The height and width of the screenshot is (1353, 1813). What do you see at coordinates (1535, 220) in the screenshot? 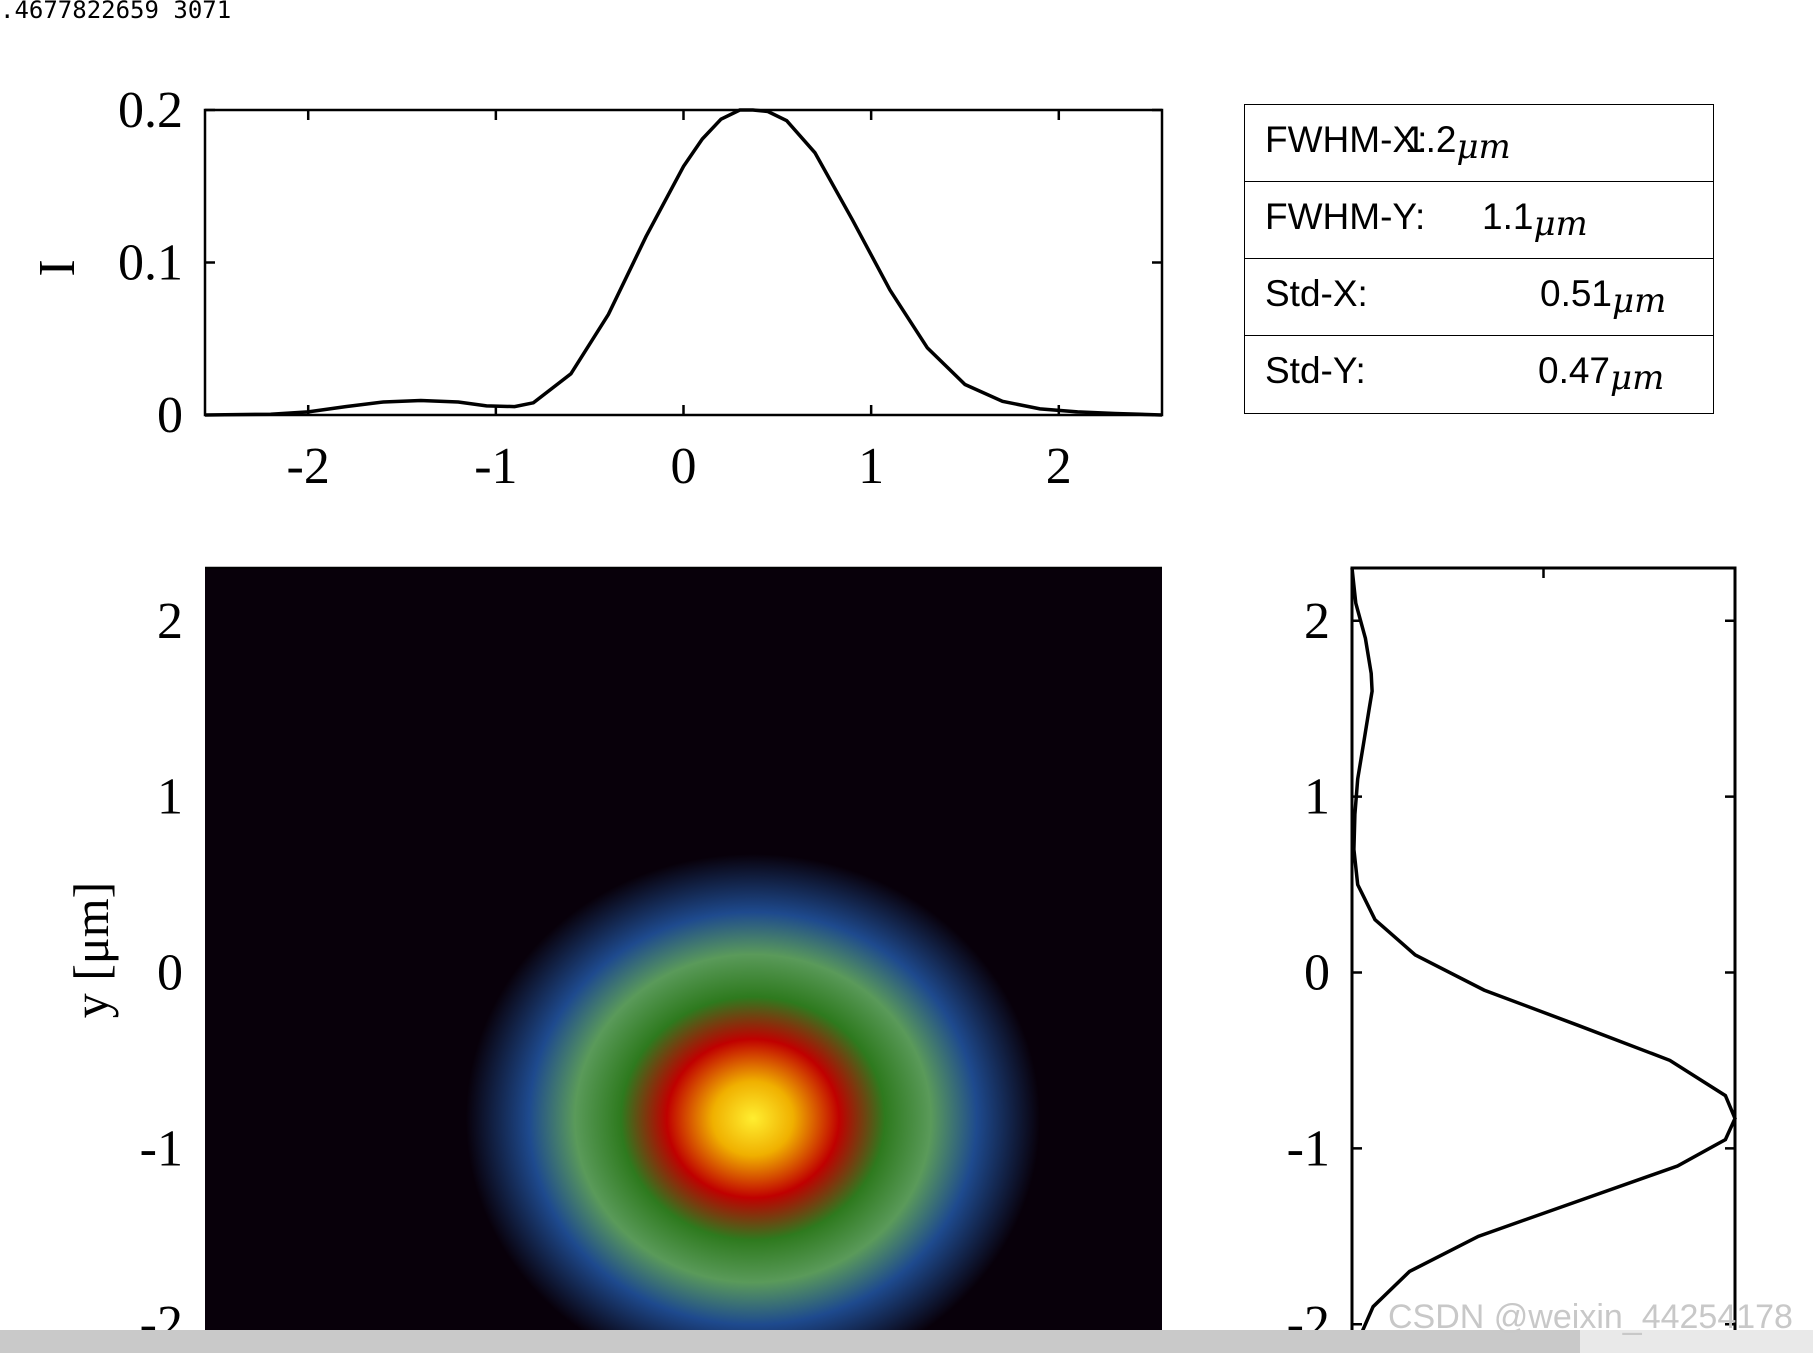
I see `stats-value: 1.1μm` at bounding box center [1535, 220].